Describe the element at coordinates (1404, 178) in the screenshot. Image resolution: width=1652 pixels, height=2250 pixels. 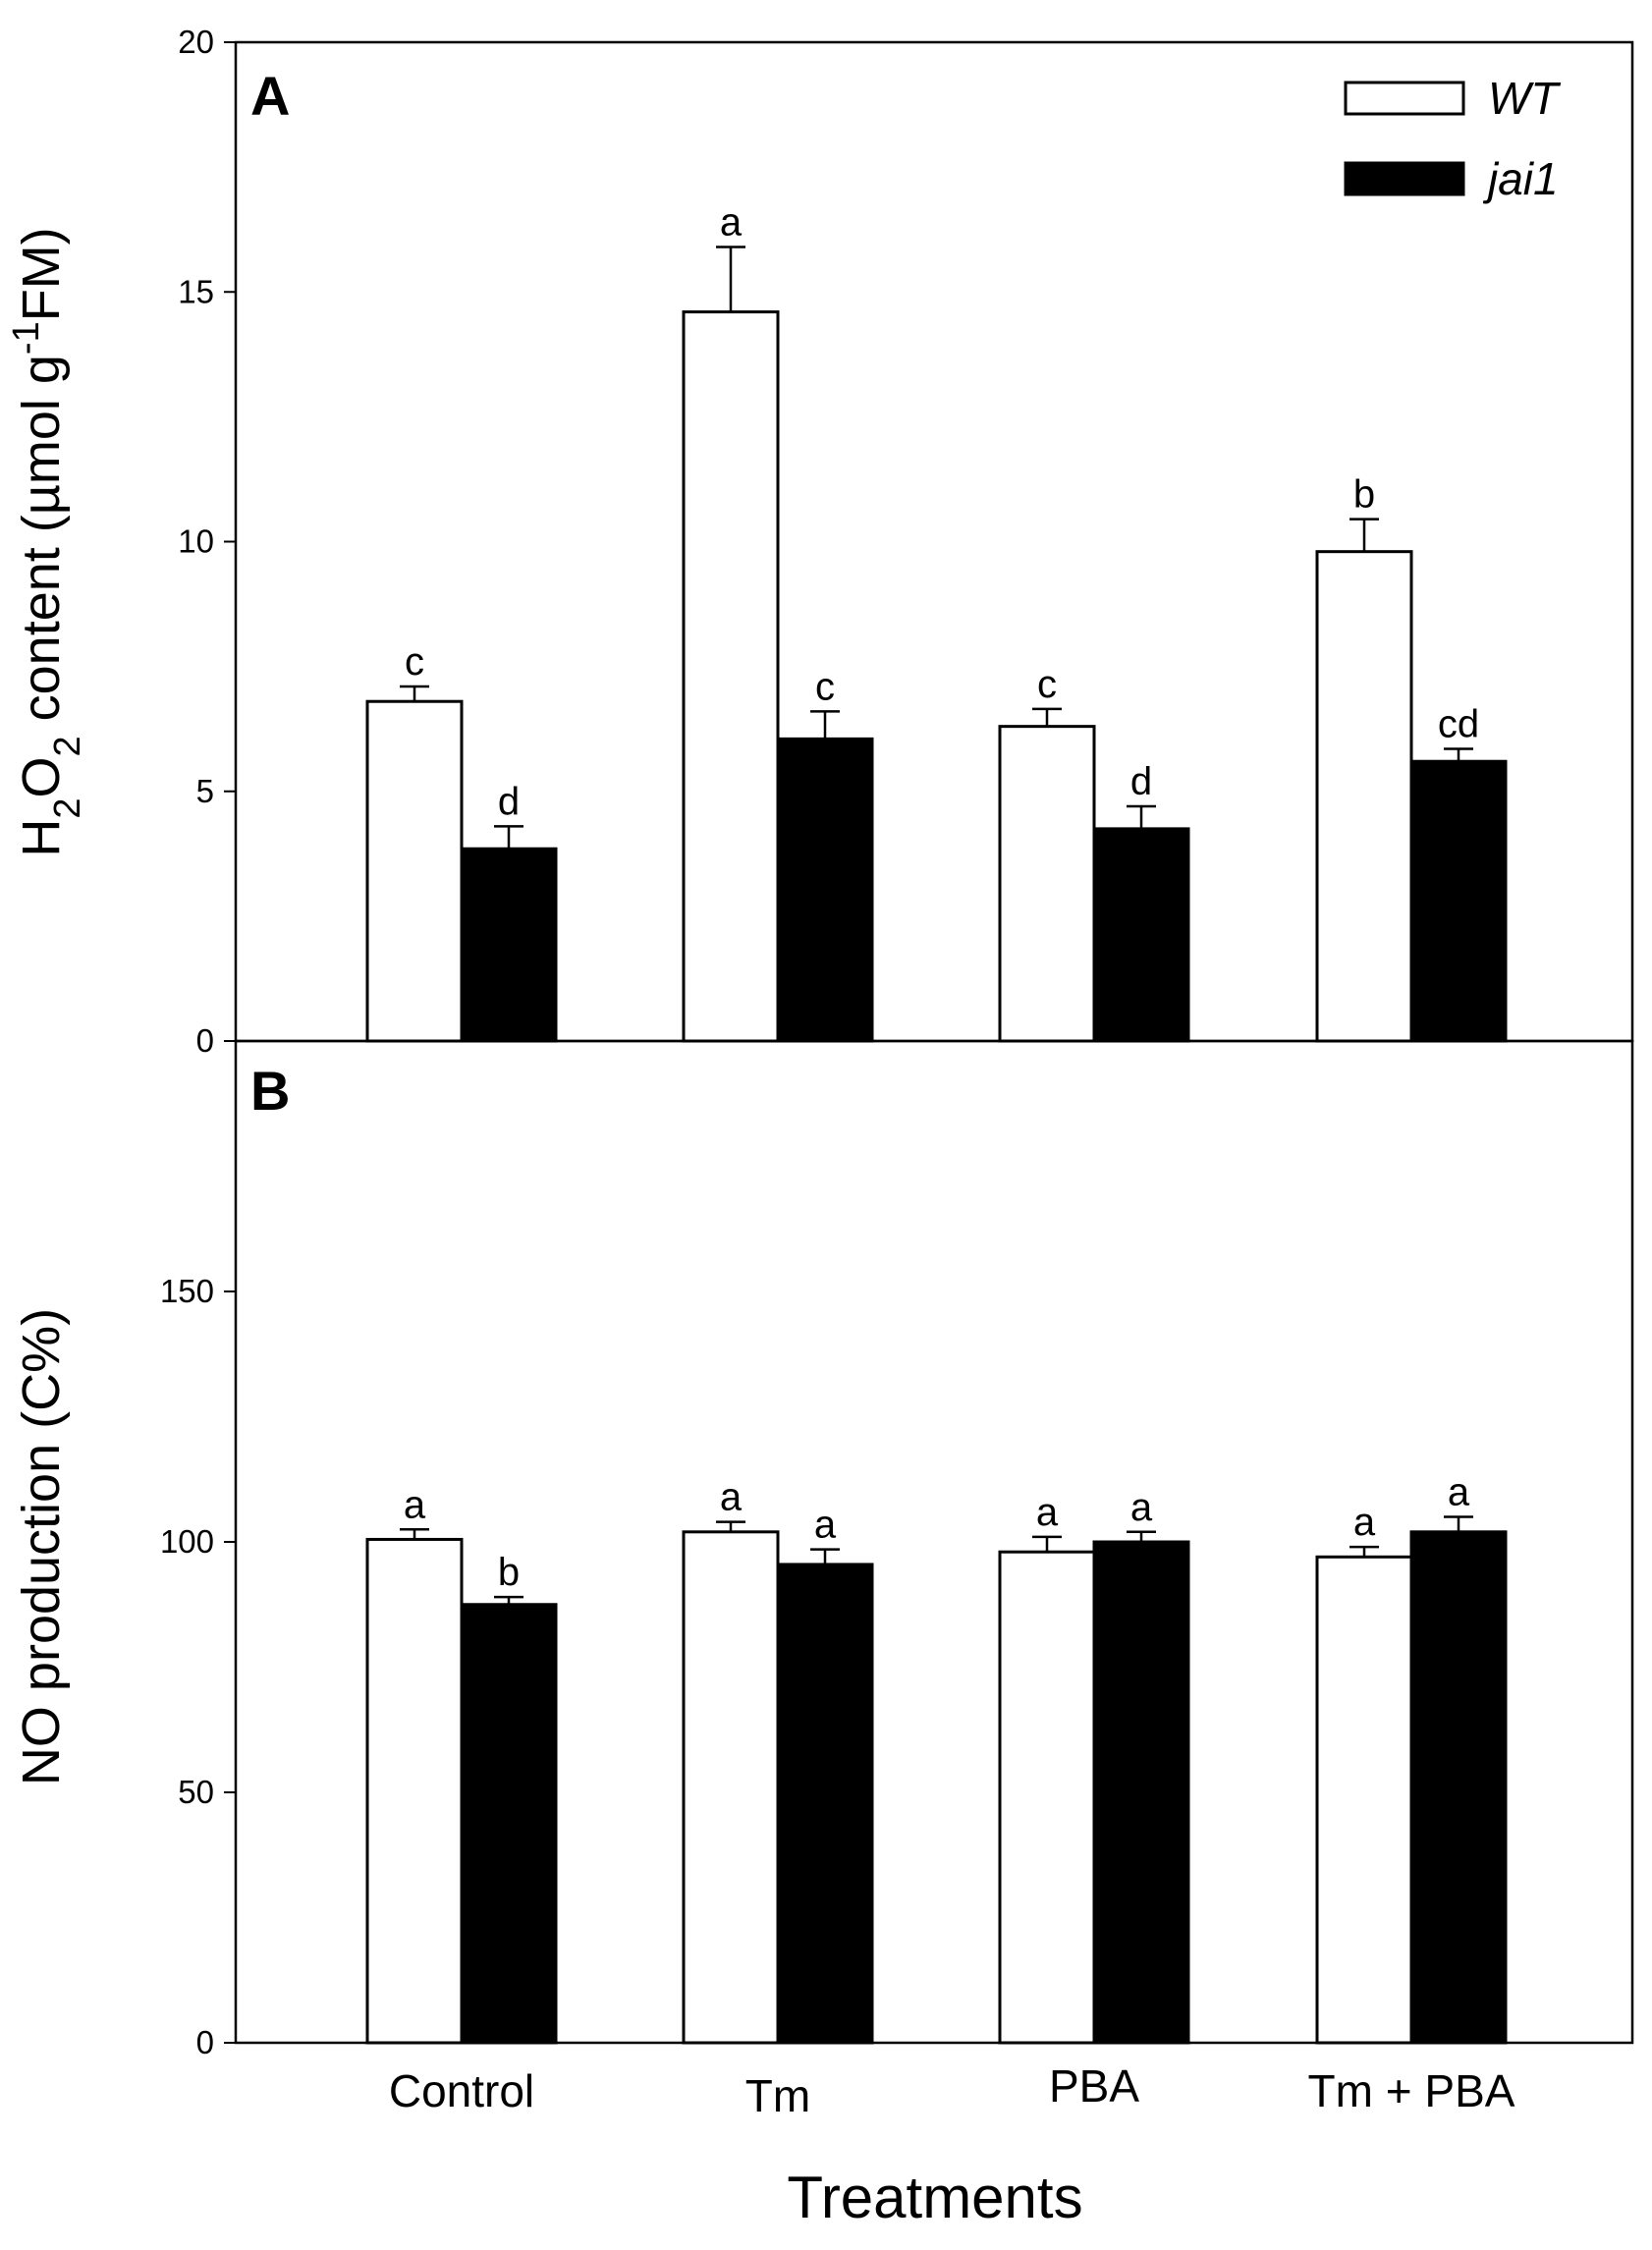
I see `legend-swatch-jai1` at that location.